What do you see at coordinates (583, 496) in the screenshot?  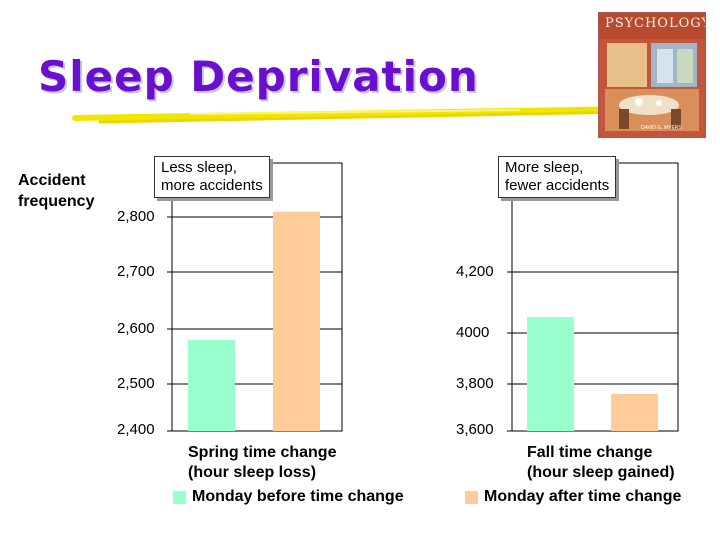 I see `legend-label-after: Monday after time change` at bounding box center [583, 496].